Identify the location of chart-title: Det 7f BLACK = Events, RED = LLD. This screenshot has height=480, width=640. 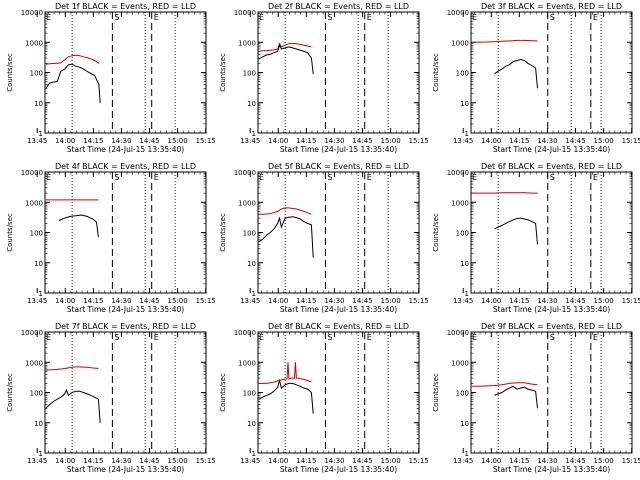
(125, 326).